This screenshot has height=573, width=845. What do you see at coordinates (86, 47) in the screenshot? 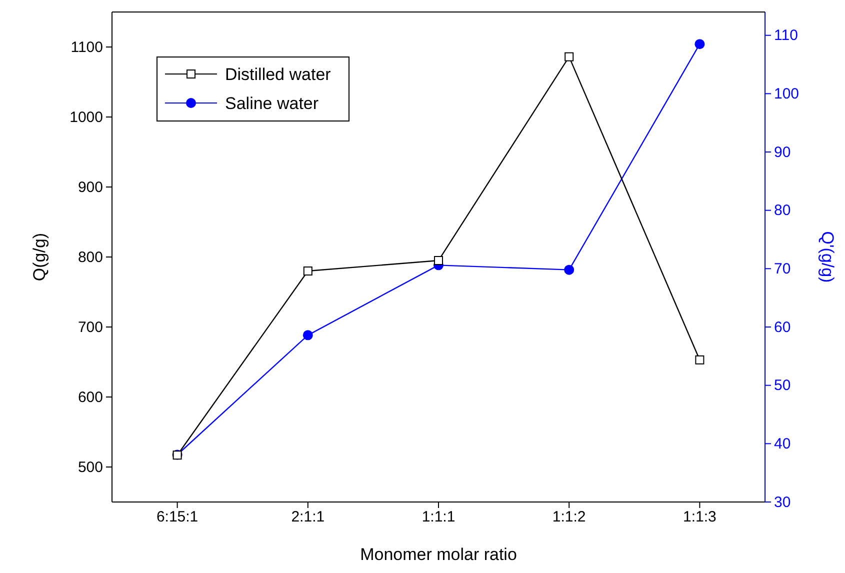
I see `y-tick-label: 1100` at bounding box center [86, 47].